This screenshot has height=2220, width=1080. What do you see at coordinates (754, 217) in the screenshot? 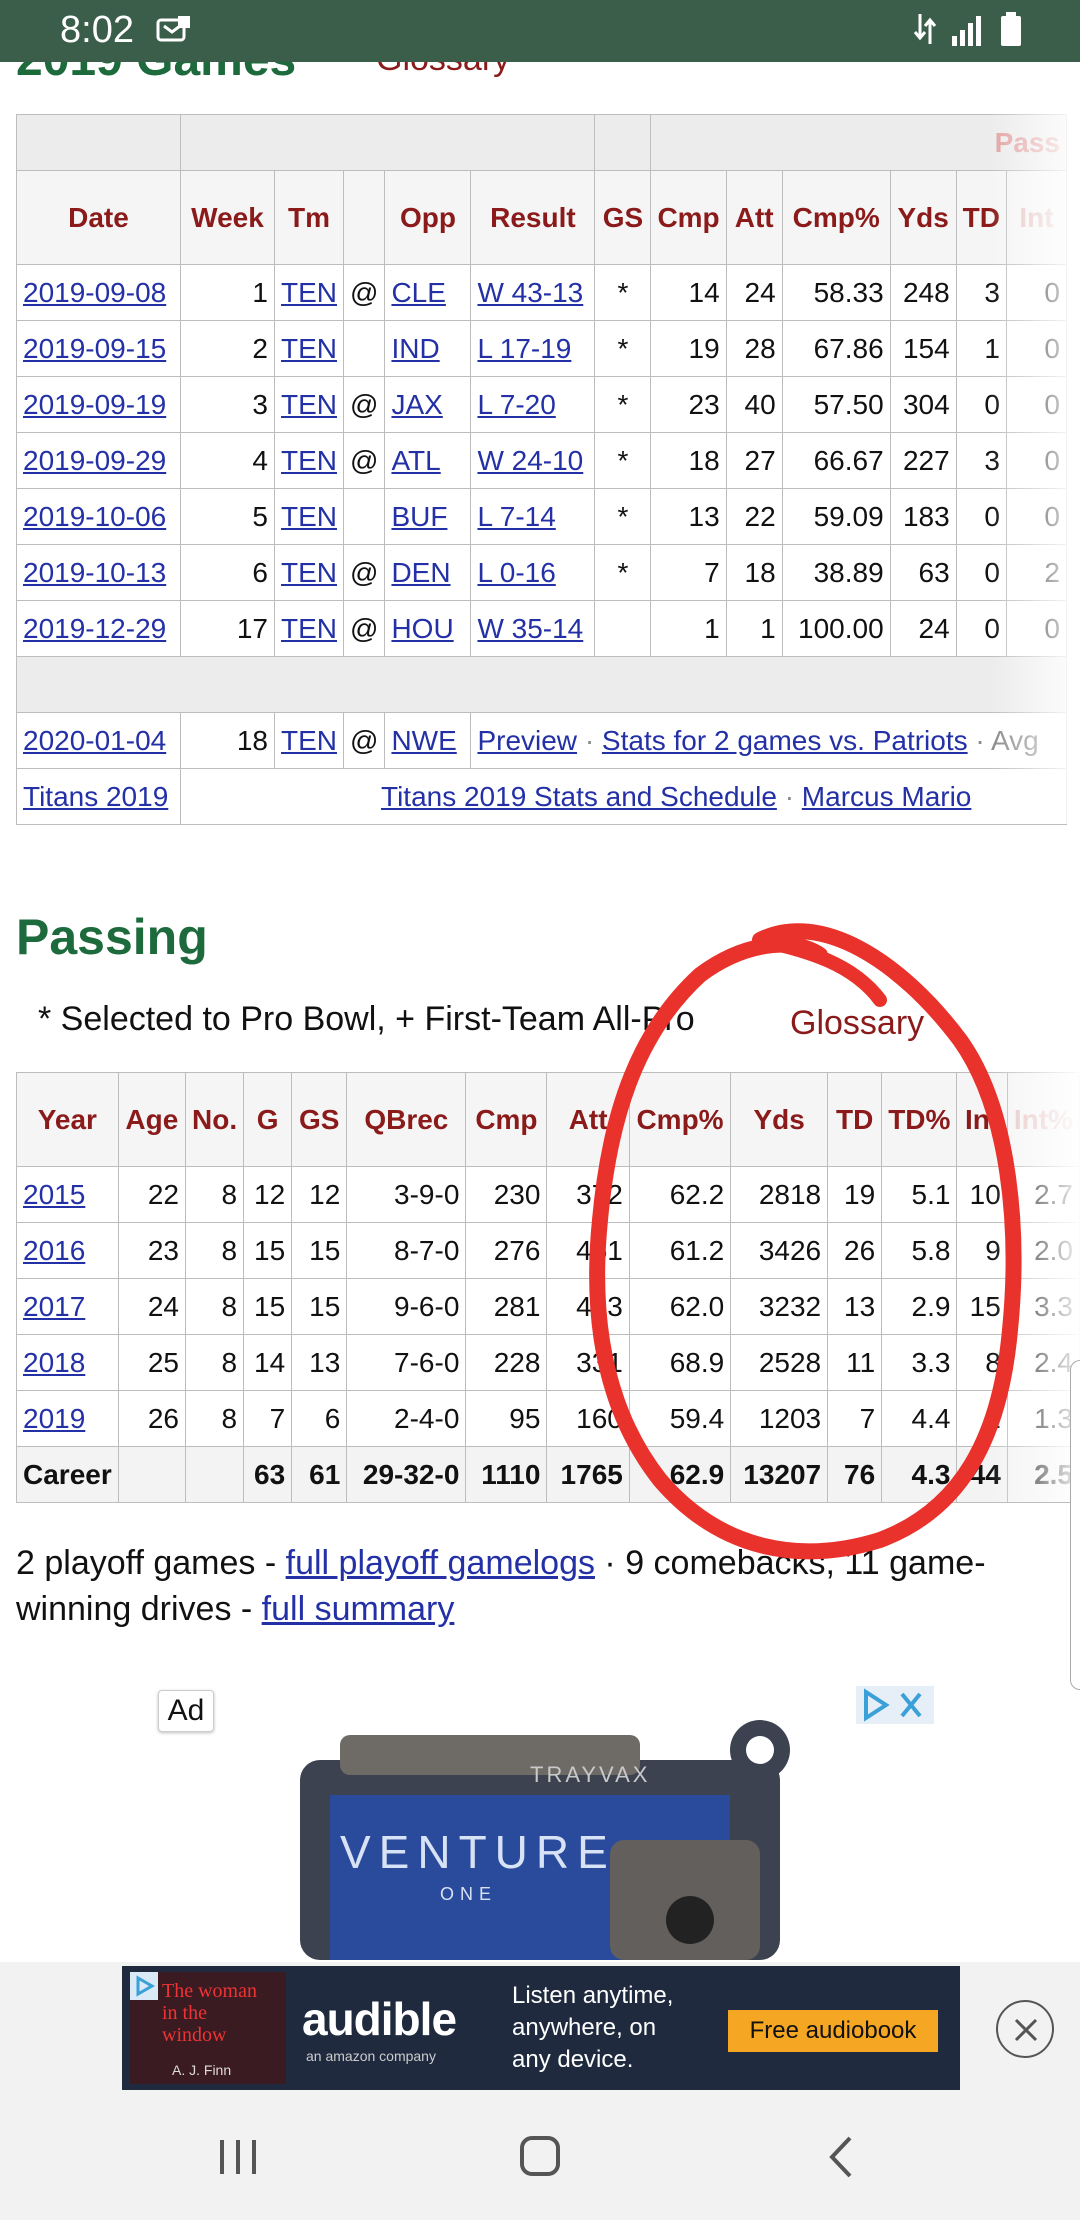
I see `games-col-header: Att` at bounding box center [754, 217].